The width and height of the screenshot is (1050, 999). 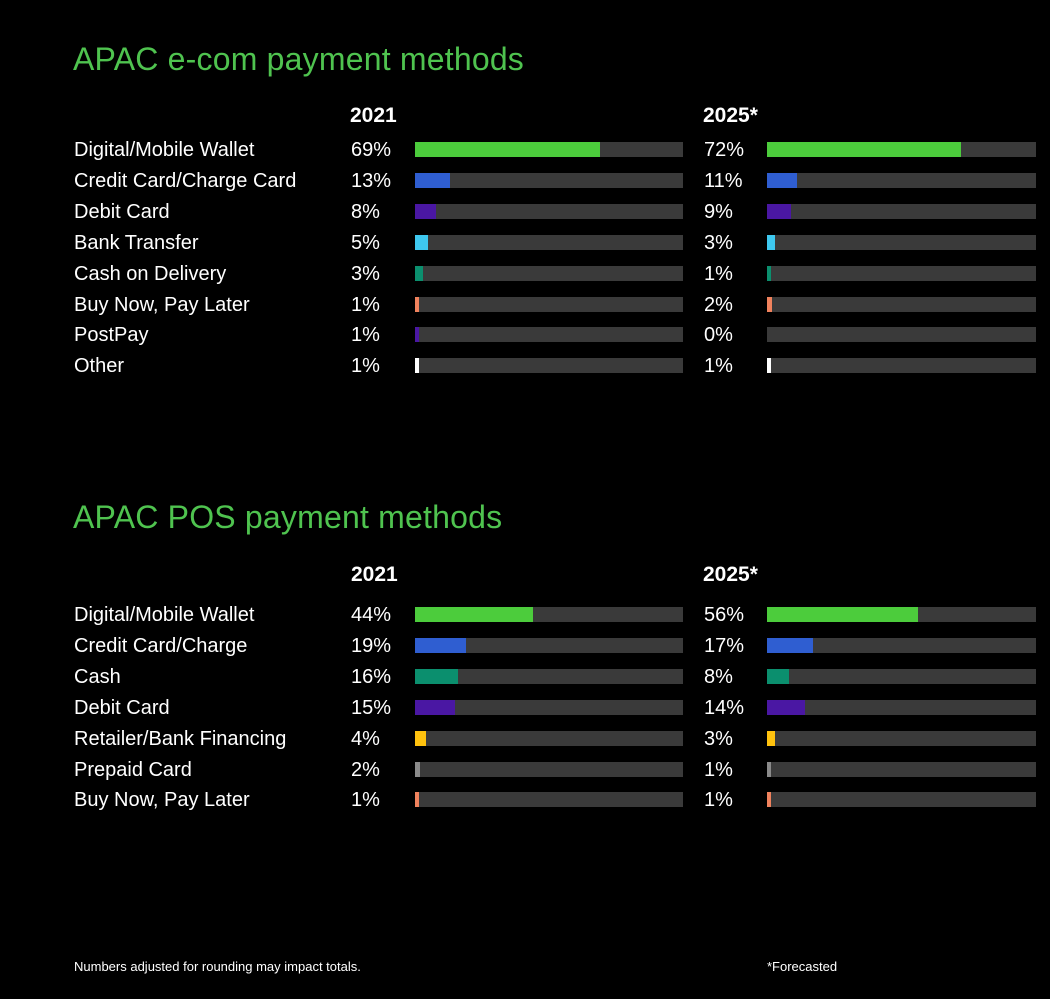 What do you see at coordinates (724, 150) in the screenshot?
I see `ecom-value-label-2025: 72%` at bounding box center [724, 150].